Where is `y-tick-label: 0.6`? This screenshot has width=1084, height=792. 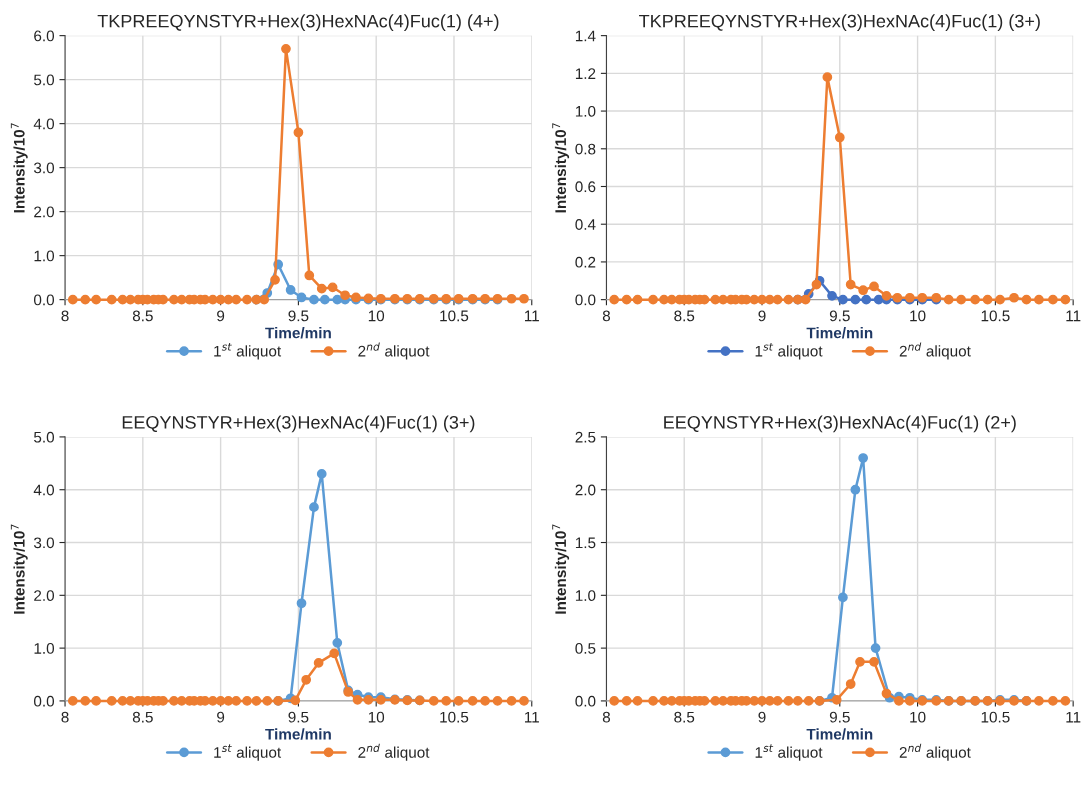 y-tick-label: 0.6 is located at coordinates (585, 187).